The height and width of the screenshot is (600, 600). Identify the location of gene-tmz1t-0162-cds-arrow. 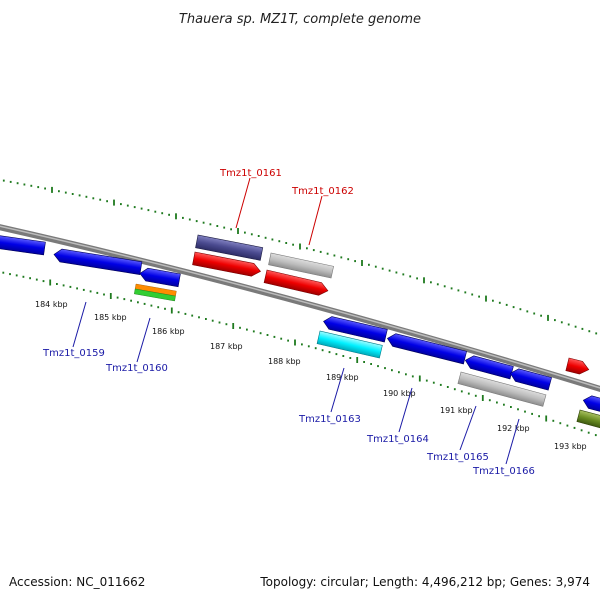
(296, 283).